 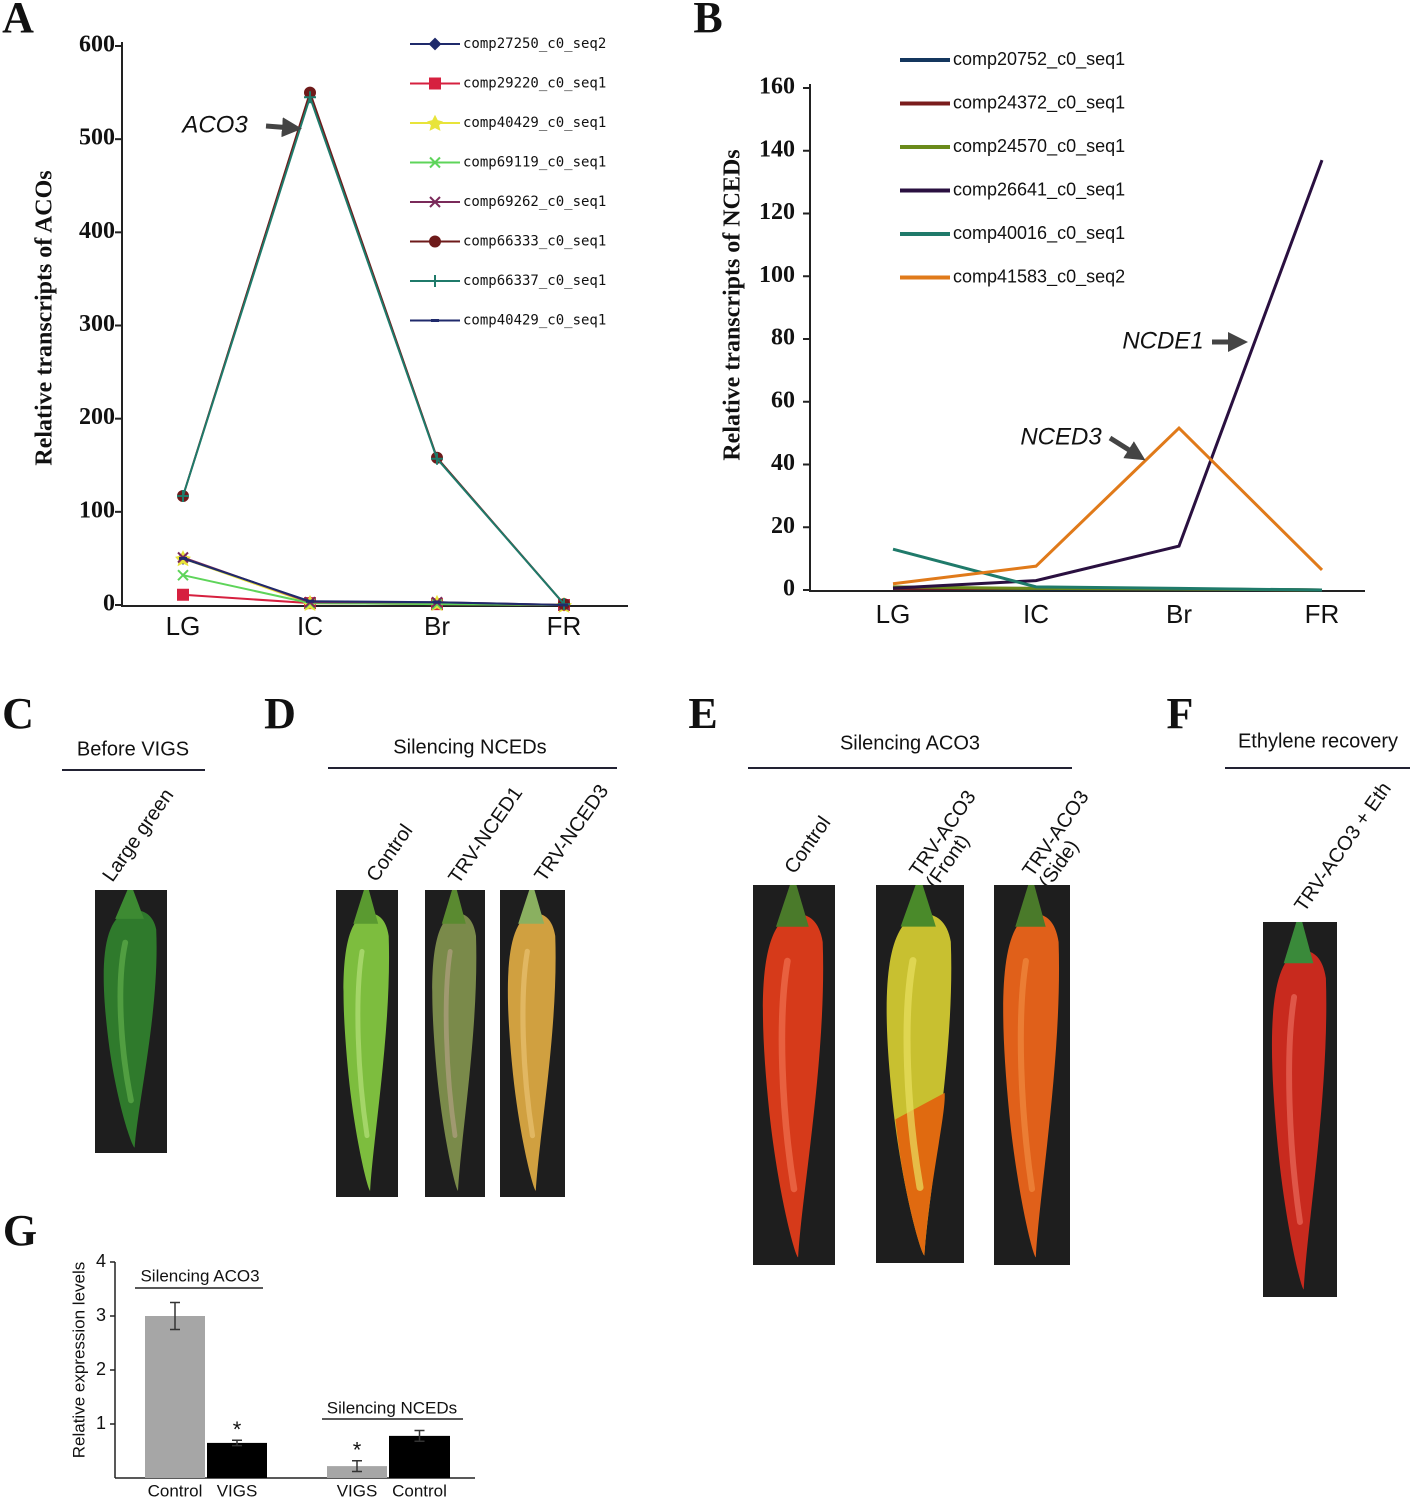 What do you see at coordinates (199, 1275) in the screenshot?
I see `group-label: Silencing ACO3` at bounding box center [199, 1275].